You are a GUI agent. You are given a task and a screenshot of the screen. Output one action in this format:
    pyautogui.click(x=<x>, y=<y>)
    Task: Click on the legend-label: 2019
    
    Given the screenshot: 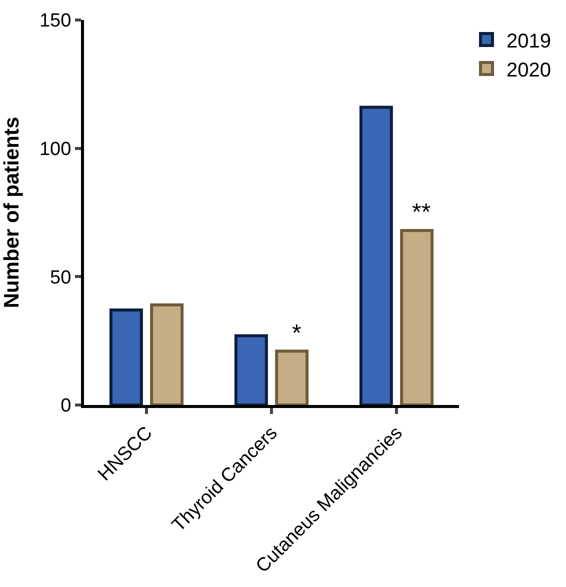 What is the action you would take?
    pyautogui.click(x=528, y=41)
    